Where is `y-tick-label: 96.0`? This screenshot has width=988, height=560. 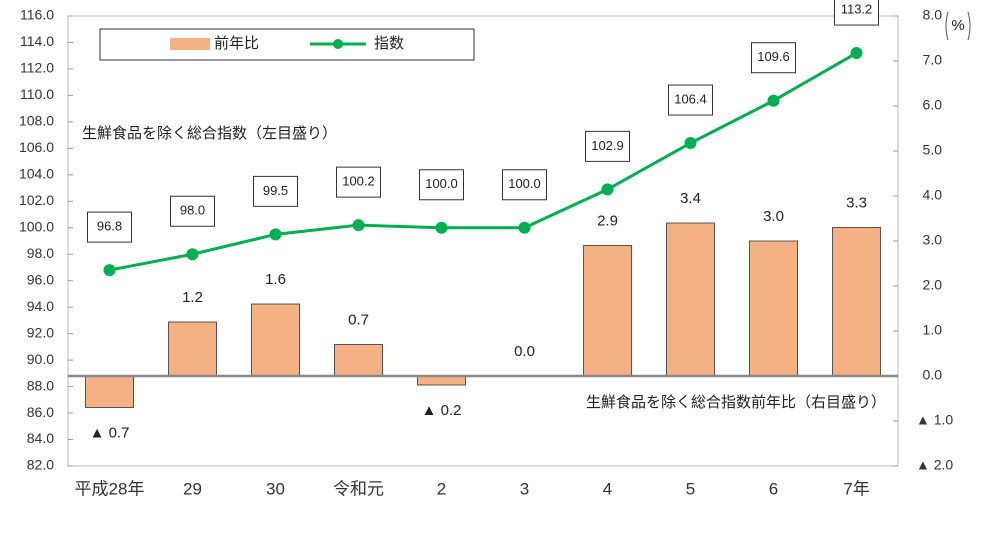
y-tick-label: 96.0 is located at coordinates (40, 279).